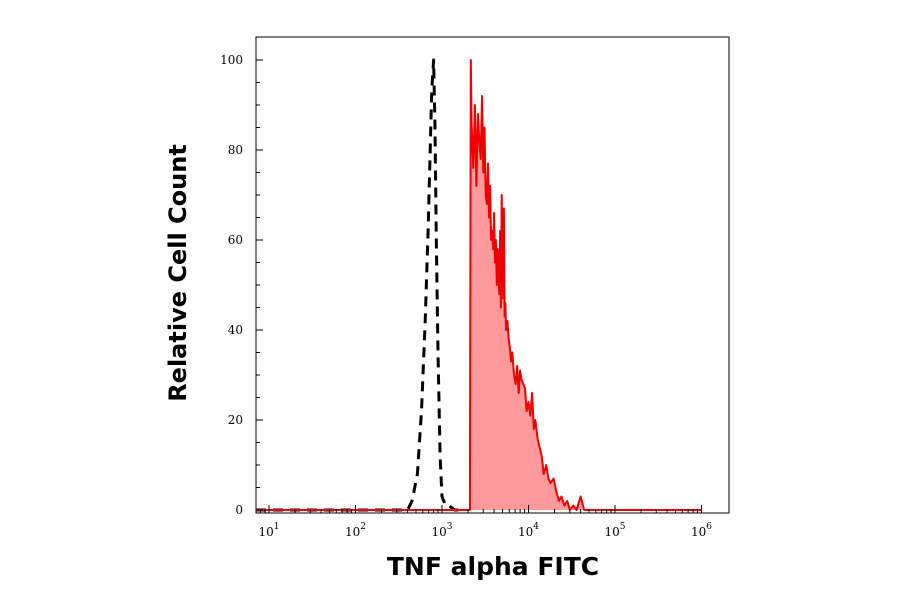  What do you see at coordinates (235, 150) in the screenshot?
I see `y-tick-label: 80` at bounding box center [235, 150].